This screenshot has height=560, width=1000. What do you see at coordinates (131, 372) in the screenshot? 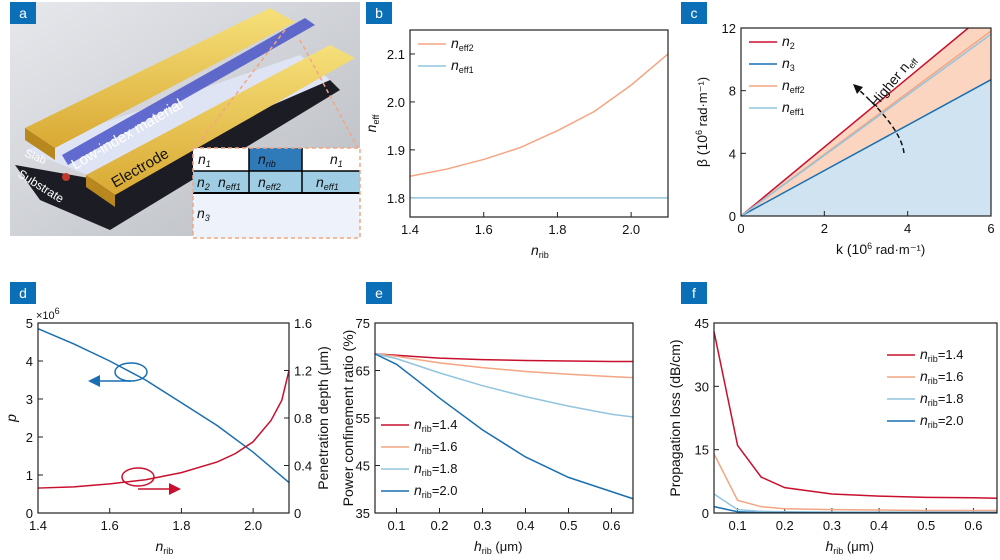
I see `ellipse-marker-left` at bounding box center [131, 372].